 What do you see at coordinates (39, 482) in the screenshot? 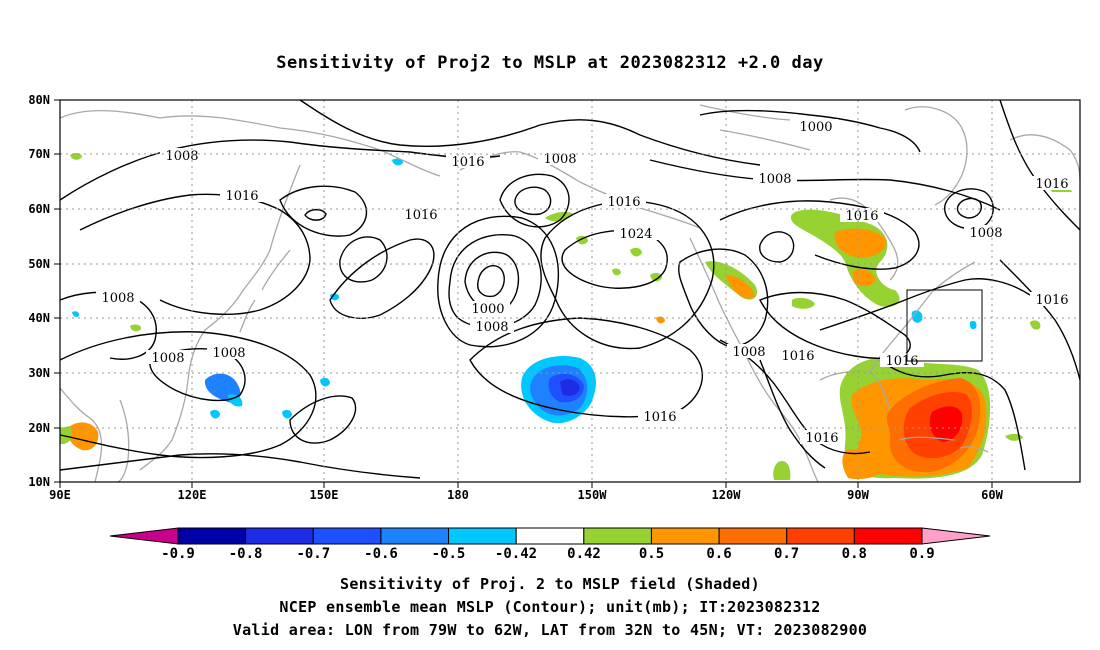
I see `lat-tick-label: 10N` at bounding box center [39, 482].